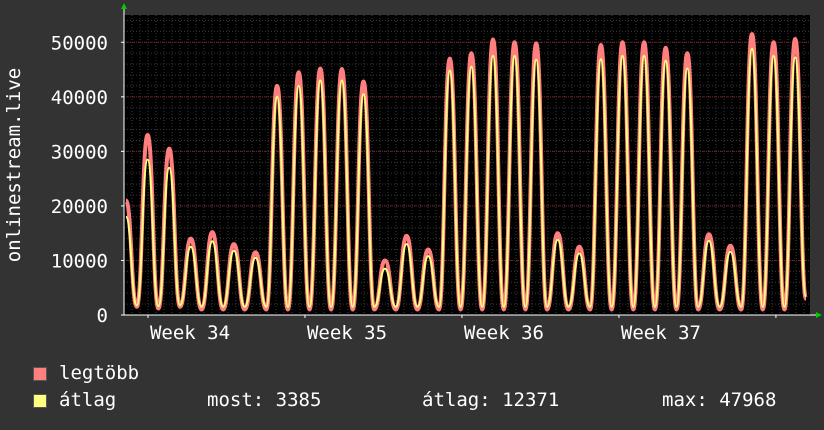  I want to click on legend-swatch-max, so click(40, 374).